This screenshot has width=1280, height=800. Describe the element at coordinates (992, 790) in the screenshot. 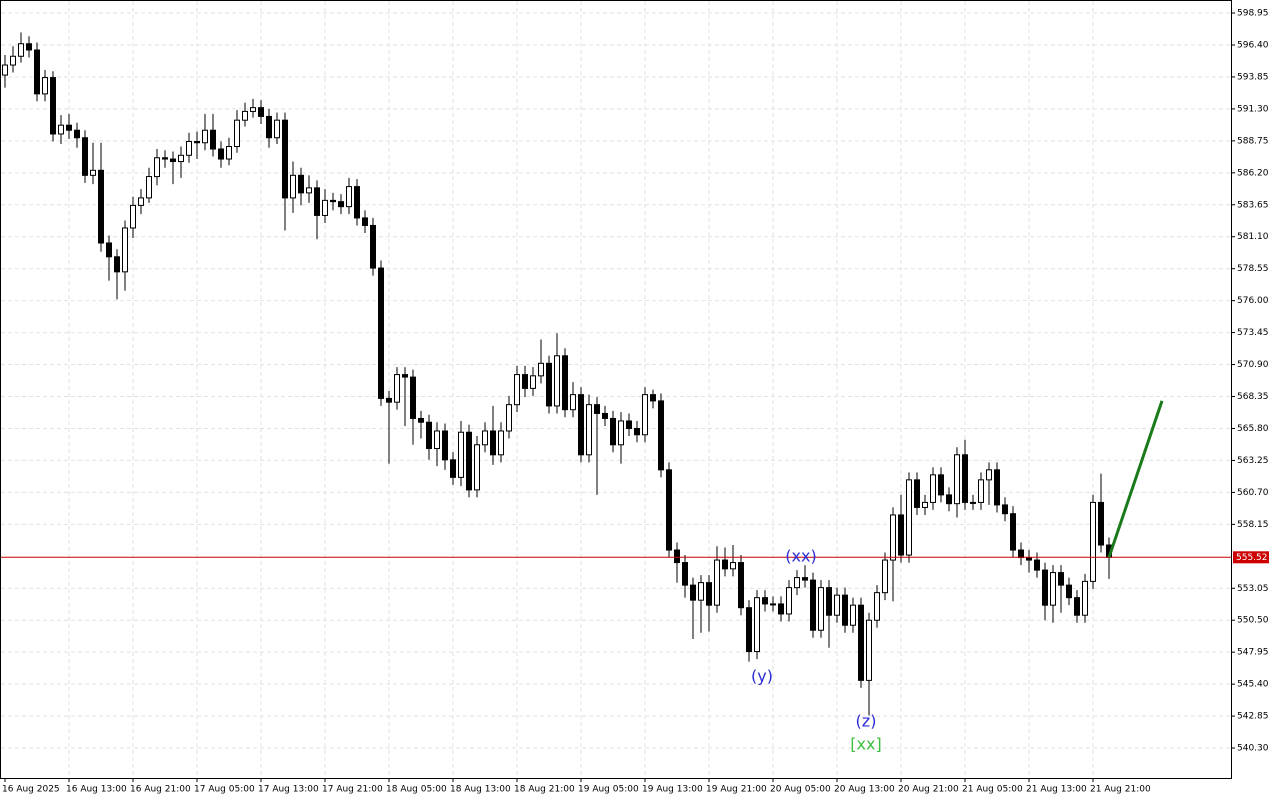

I see `x-tick-label: 21 Aug 05:00` at that location.